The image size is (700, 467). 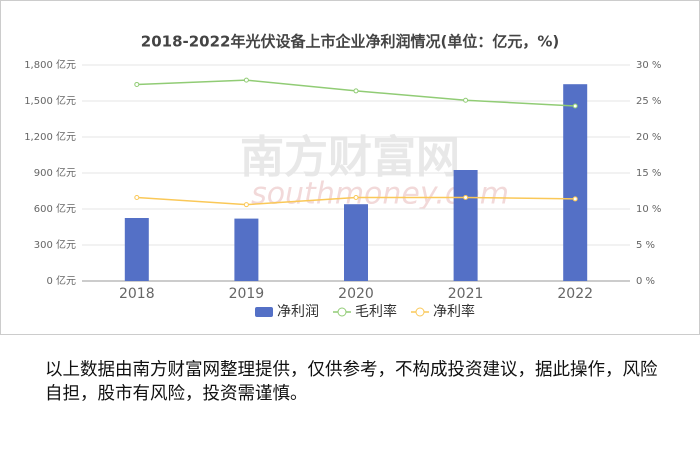 What do you see at coordinates (466, 294) in the screenshot?
I see `x-tick-label: 2021` at bounding box center [466, 294].